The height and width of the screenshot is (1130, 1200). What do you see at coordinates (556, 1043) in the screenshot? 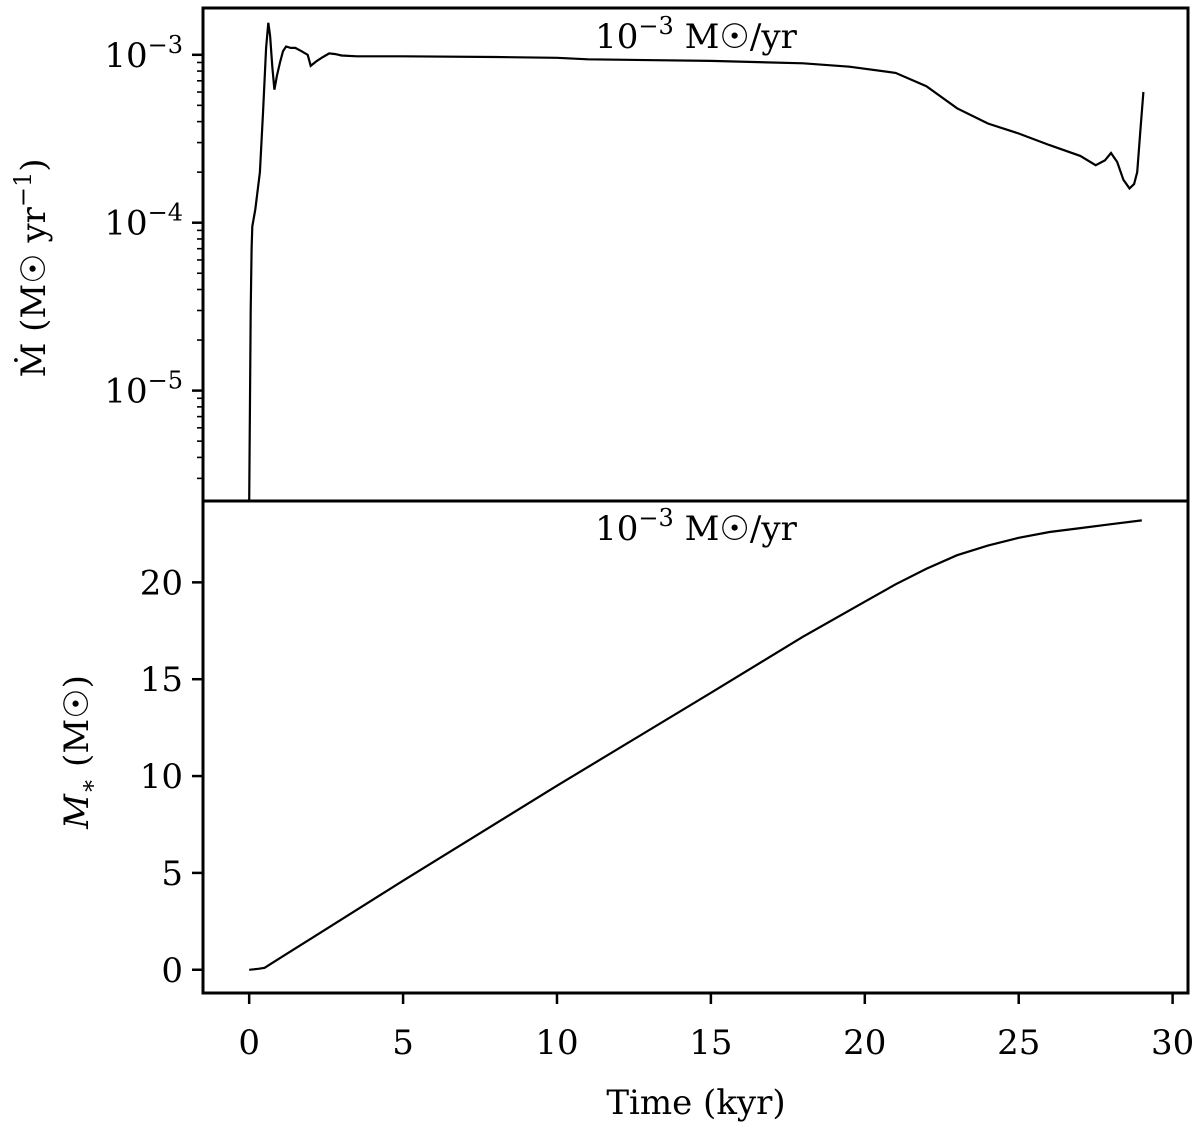
I see `x-tick-label: 10` at bounding box center [556, 1043].